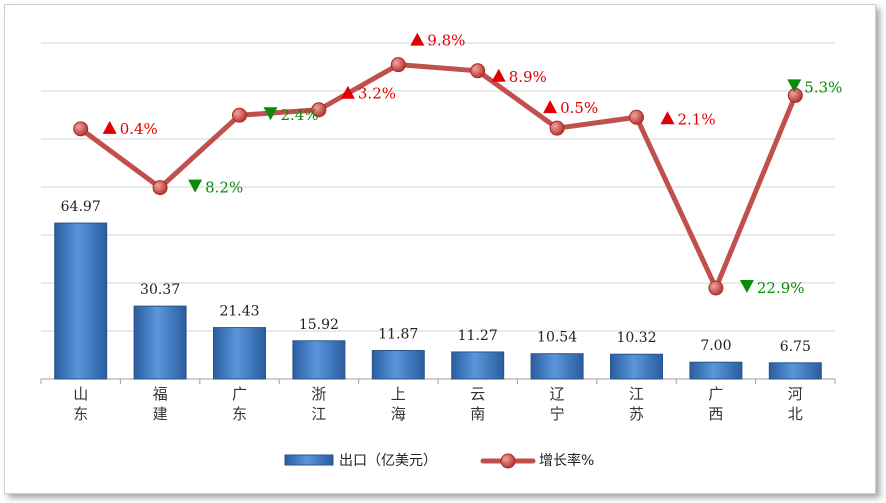 Image resolution: width=886 pixels, height=503 pixels. Describe the element at coordinates (528, 77) in the screenshot. I see `growth-value-label: 8.9%` at that location.